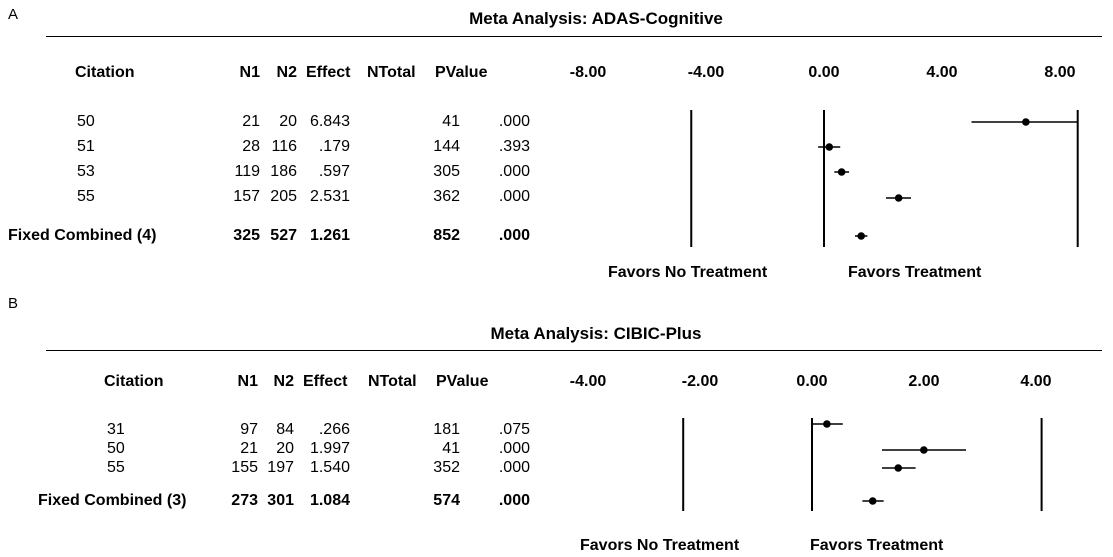 This screenshot has height=557, width=1113. I want to click on n1-cell: 157, so click(246, 196).